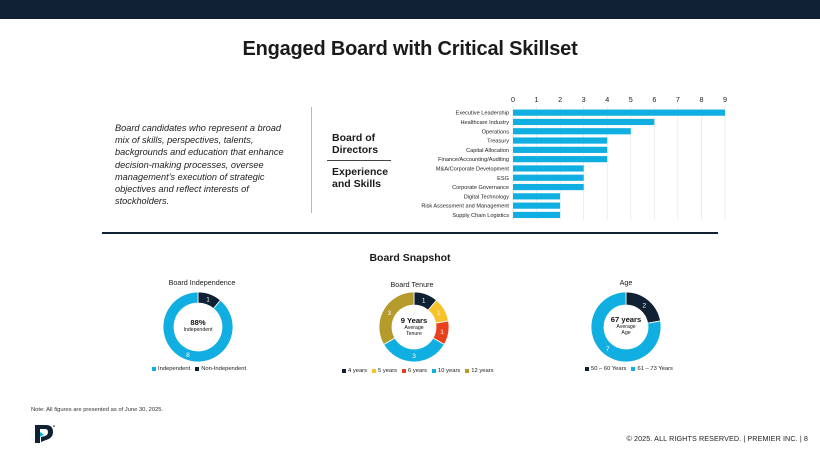 The height and width of the screenshot is (461, 820). Describe the element at coordinates (513, 99) in the screenshot. I see `x-tick-label: 0` at that location.